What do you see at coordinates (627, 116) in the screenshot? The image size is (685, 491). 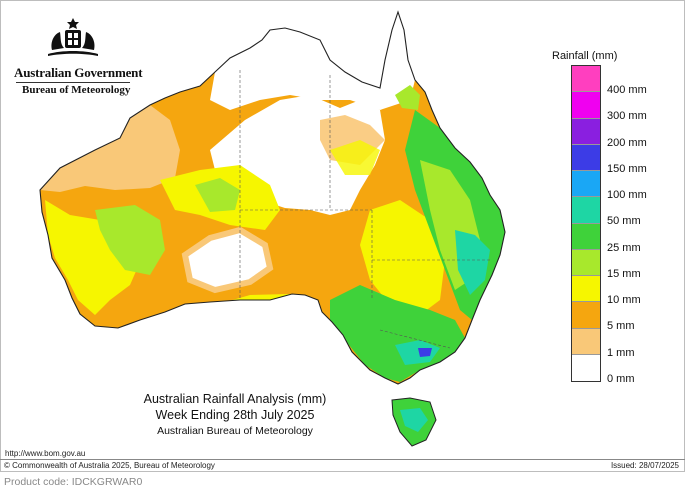 I see `legend-label: 300 mm` at bounding box center [627, 116].